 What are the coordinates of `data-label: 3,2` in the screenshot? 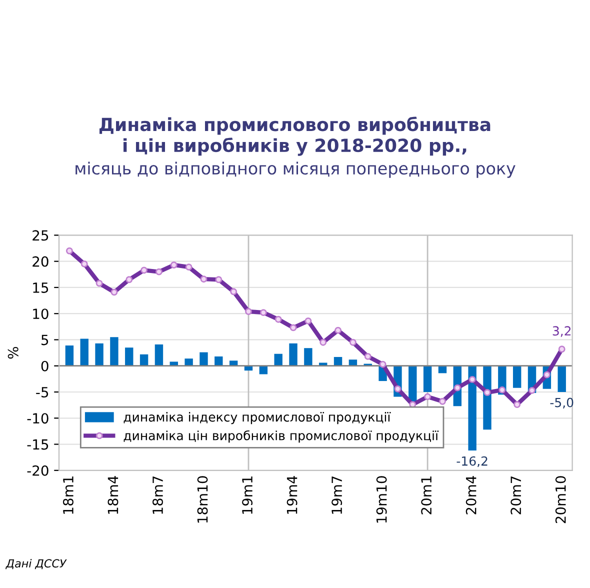 It's located at (561, 331).